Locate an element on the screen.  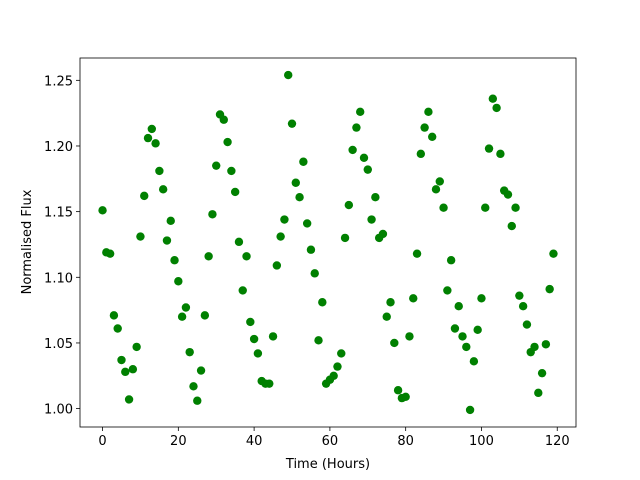
x-tick-label: 100 is located at coordinates (481, 441).